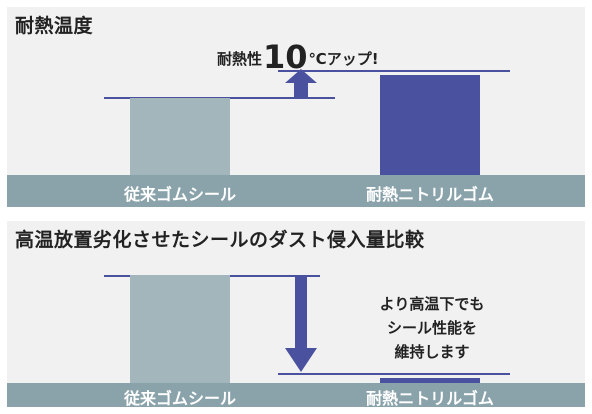 The width and height of the screenshot is (592, 414). I want to click on callout-number: 10, so click(285, 57).